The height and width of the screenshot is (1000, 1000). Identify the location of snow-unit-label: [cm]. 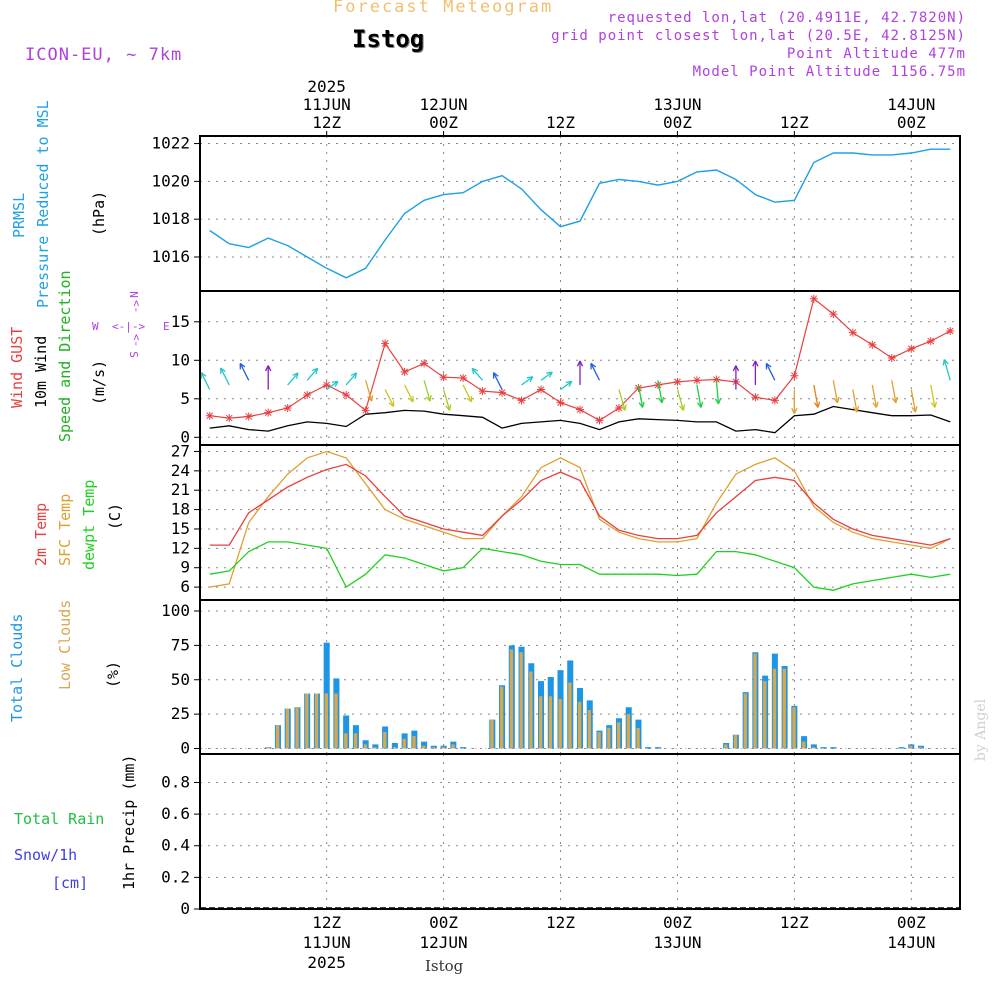
(70, 883).